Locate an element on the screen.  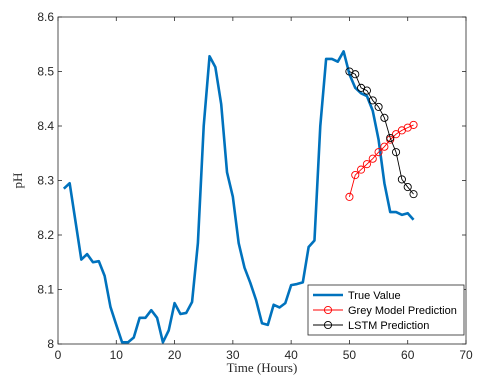
lstm-prediction-line is located at coordinates (381, 133).